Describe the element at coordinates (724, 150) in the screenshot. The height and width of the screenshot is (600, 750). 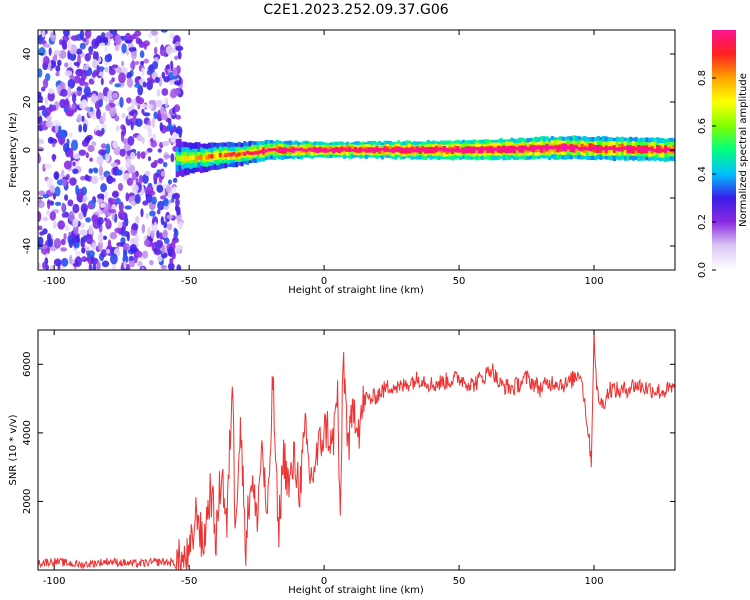
I see `colorbar-gradient` at that location.